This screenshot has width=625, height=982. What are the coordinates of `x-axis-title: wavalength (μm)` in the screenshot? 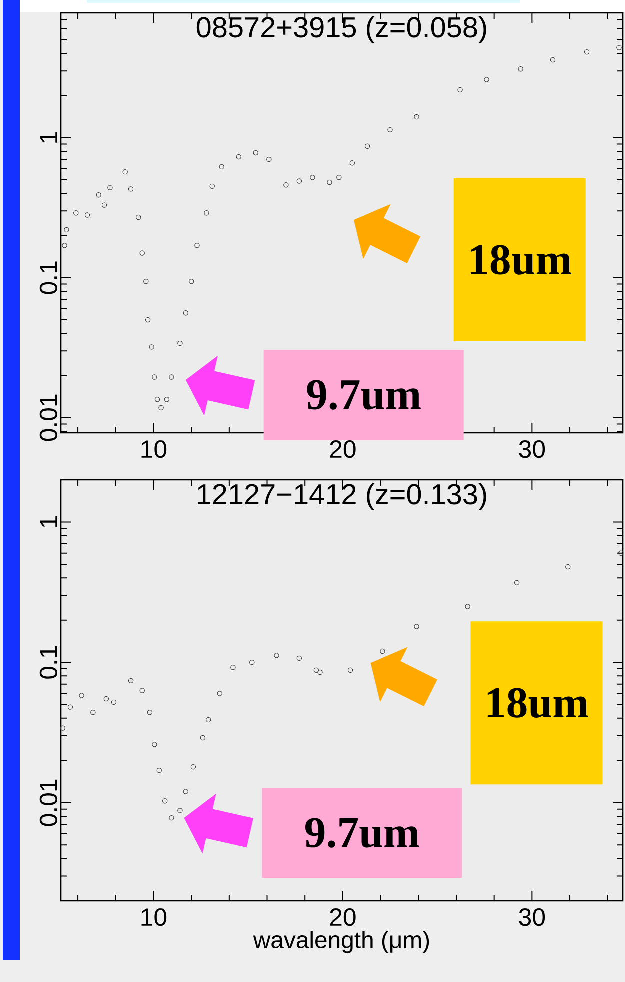 It's located at (341, 942).